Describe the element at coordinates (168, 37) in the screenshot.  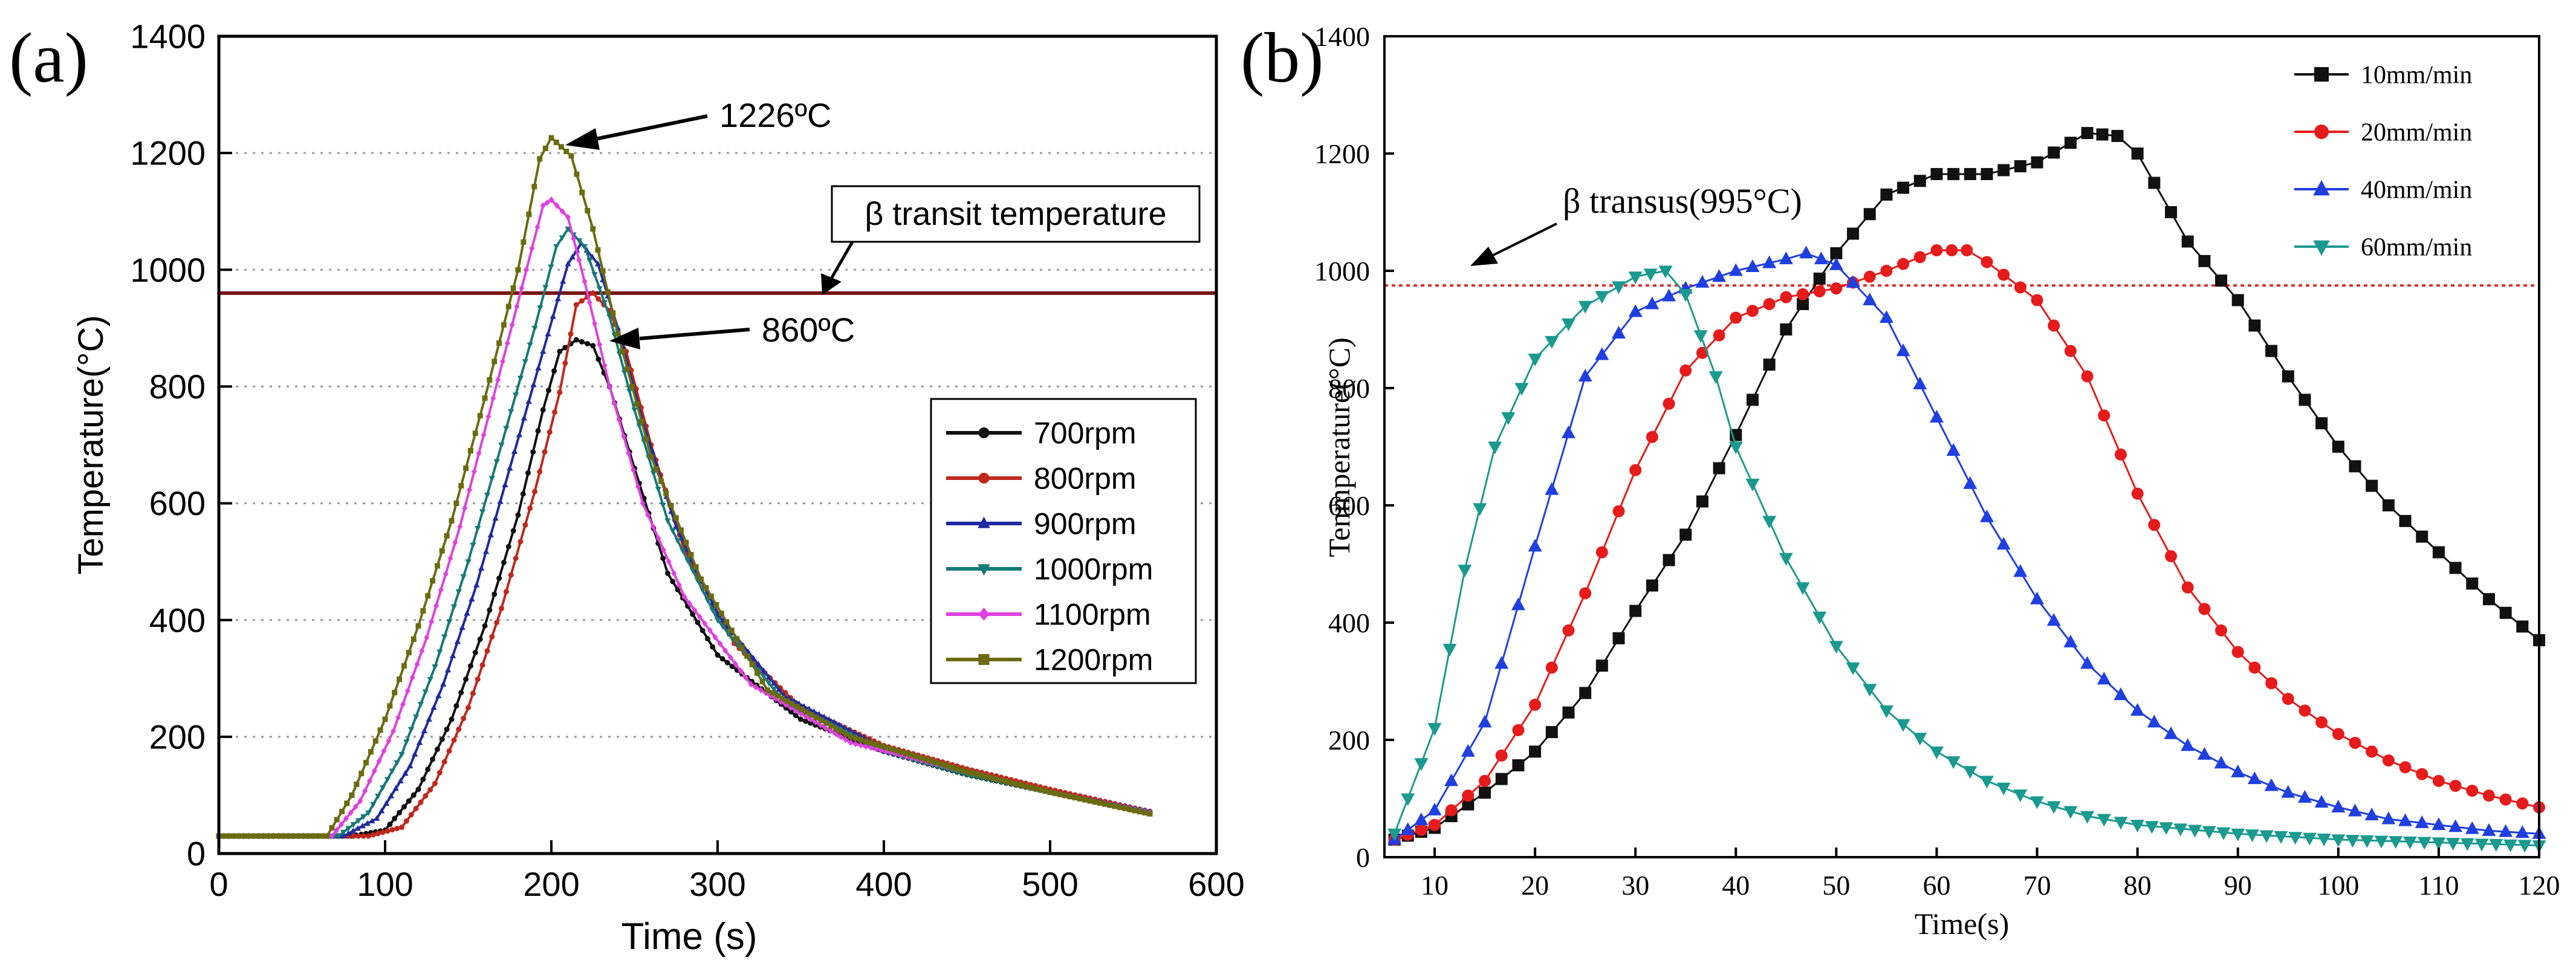
I see `panel-a-y-tick-label: 1400` at that location.